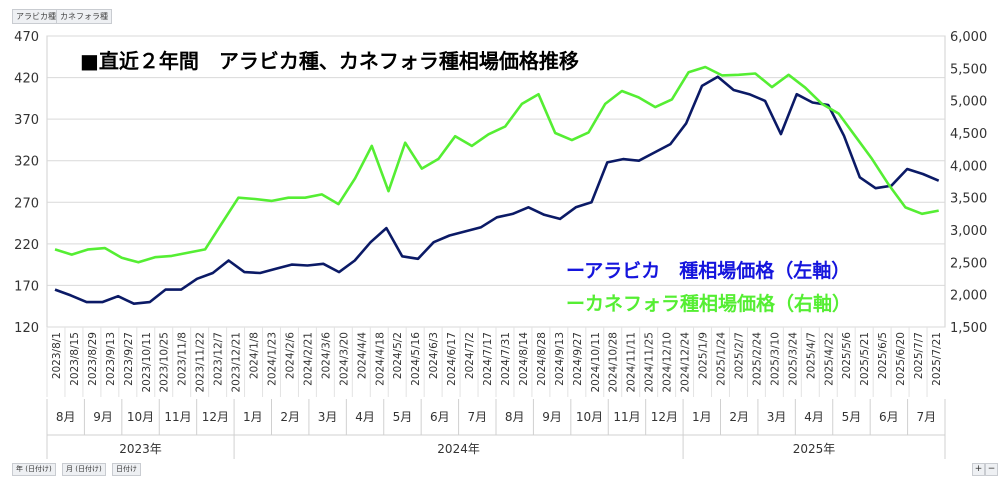  What do you see at coordinates (506, 359) in the screenshot?
I see `x-tick-label: 2024/7/31` at bounding box center [506, 359].